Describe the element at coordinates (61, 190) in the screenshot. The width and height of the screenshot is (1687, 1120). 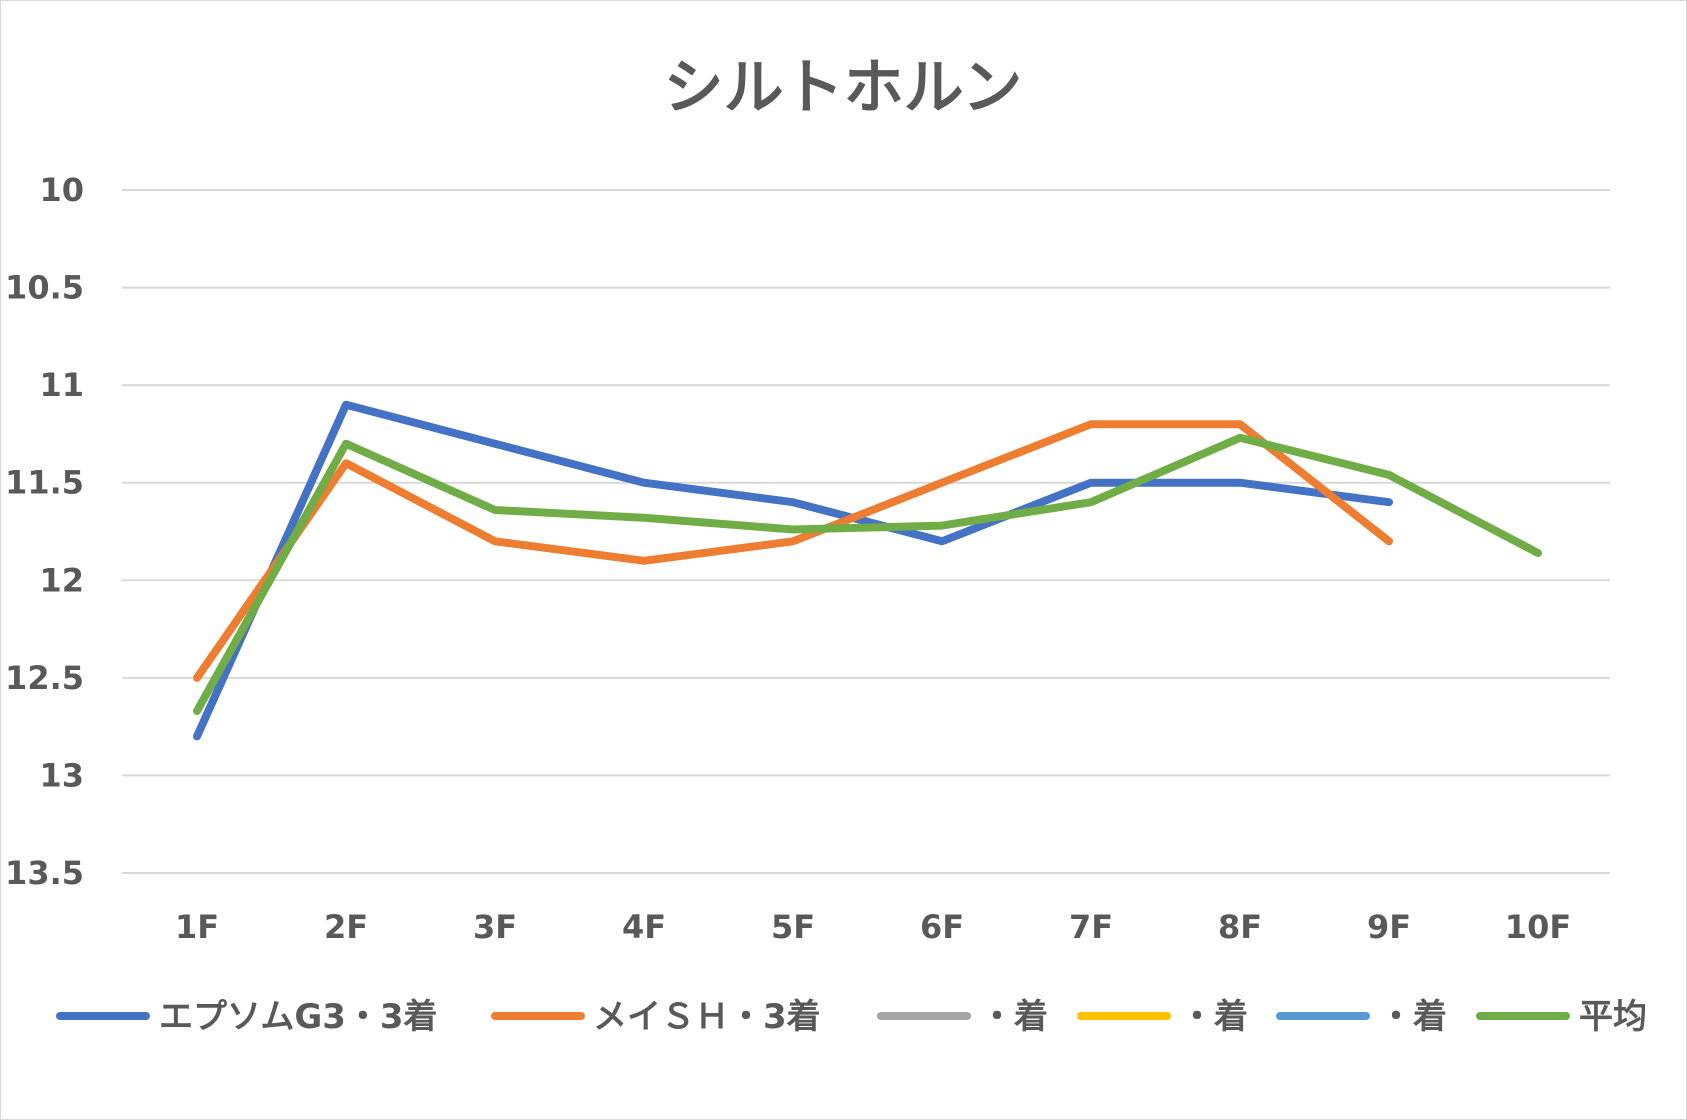
I see `y-tick-label: 10` at that location.